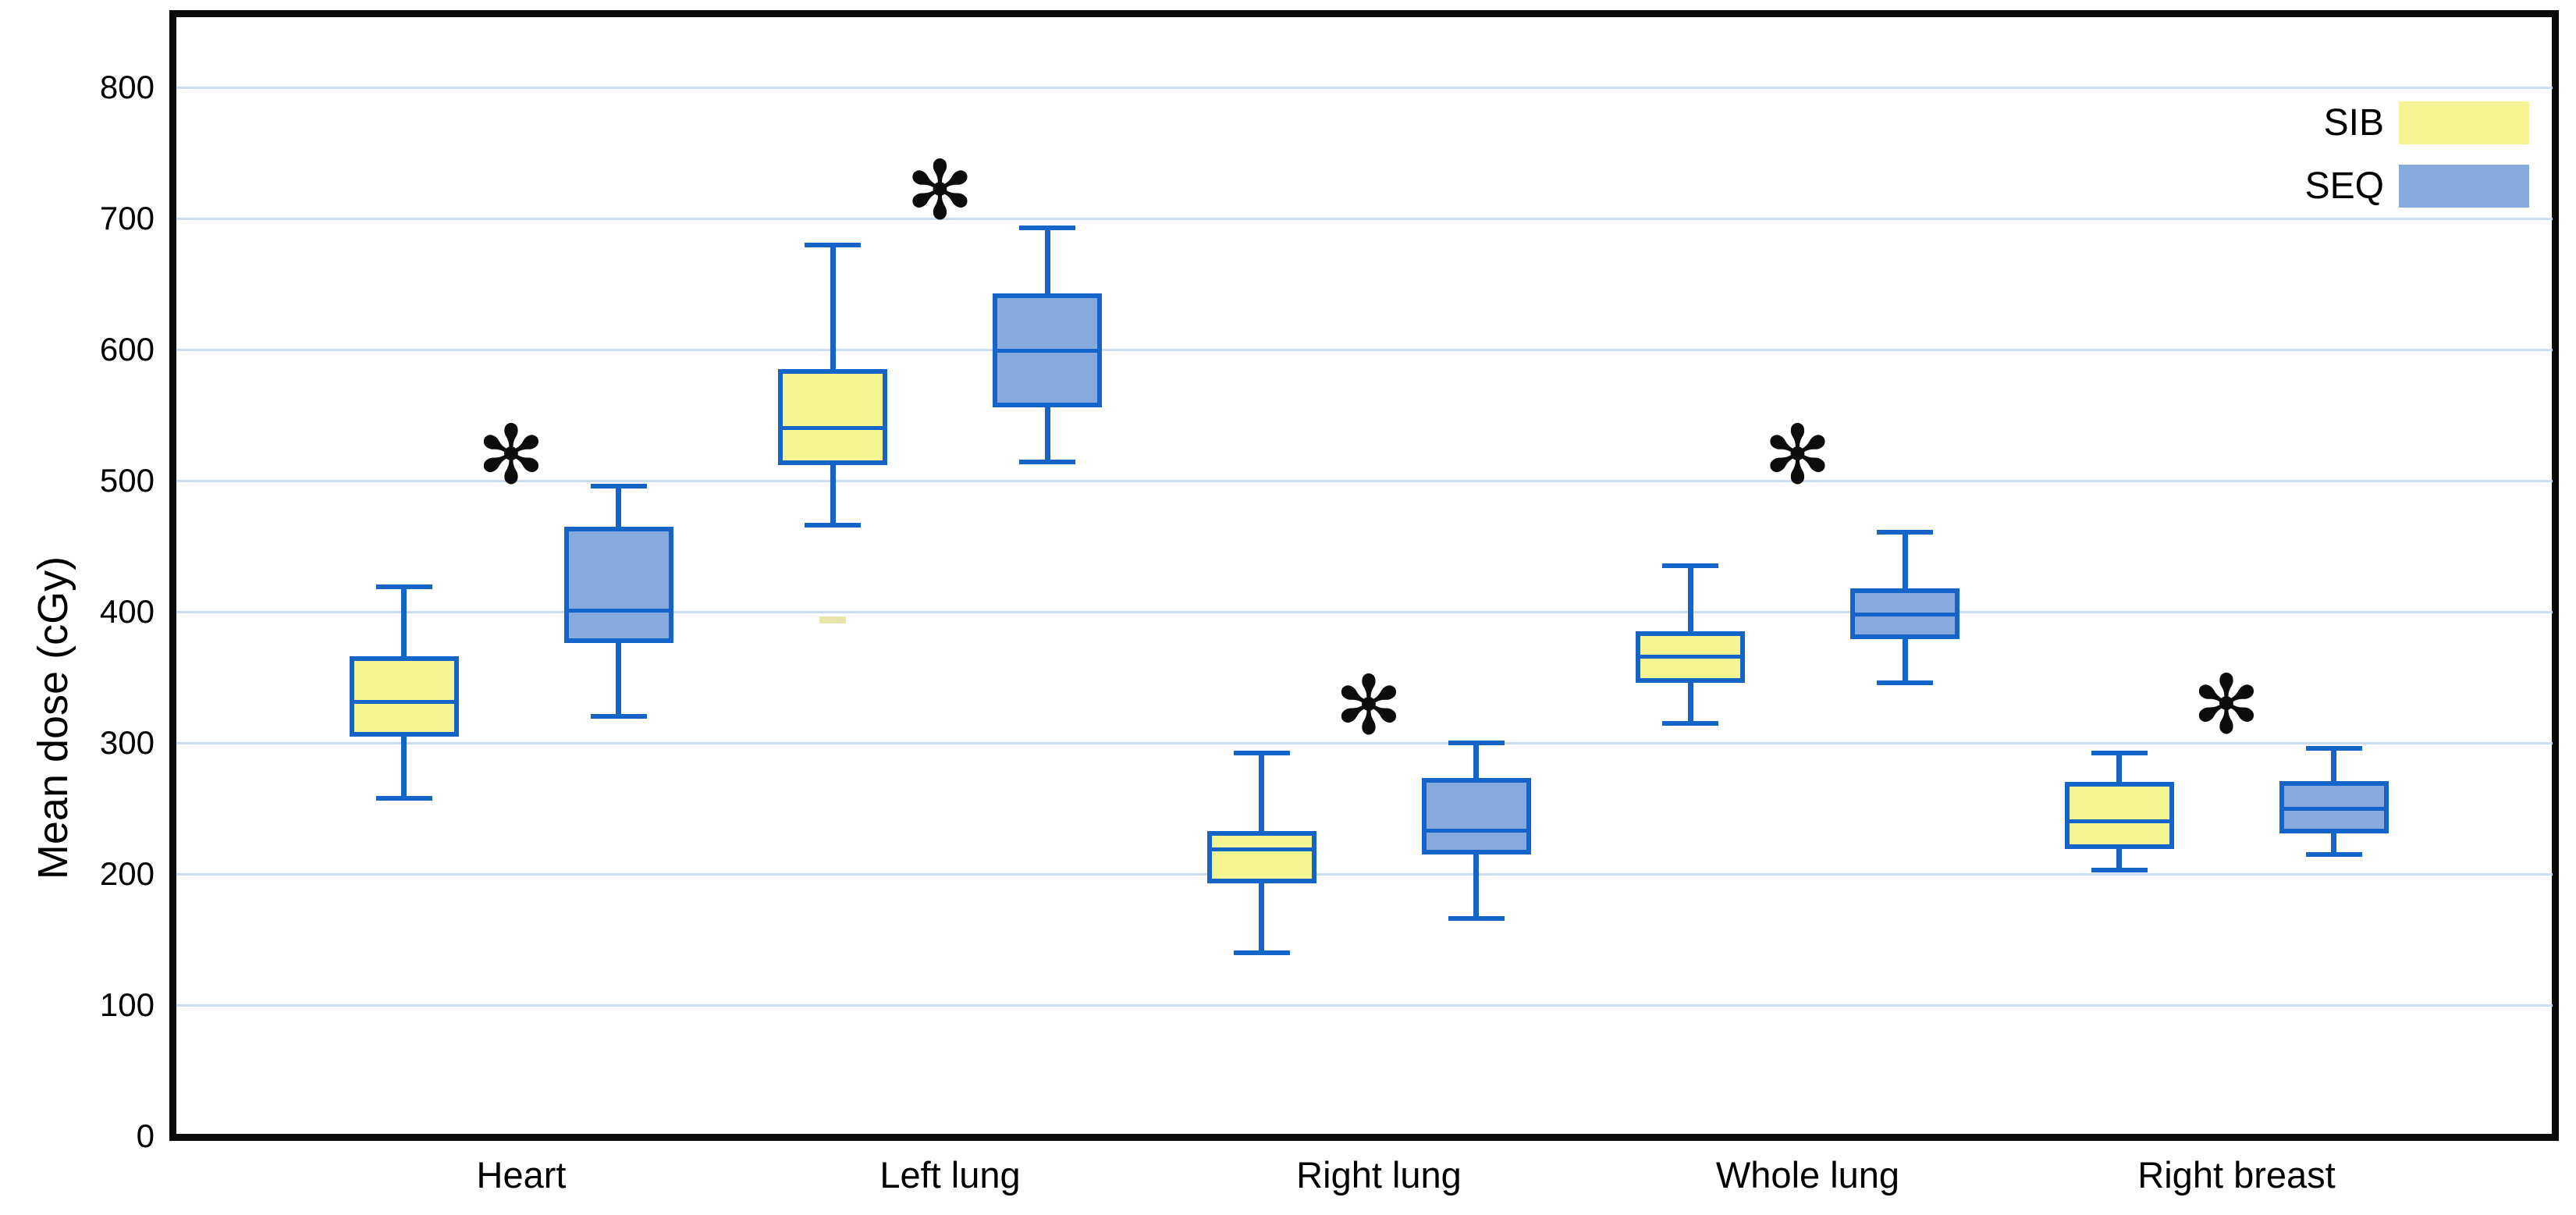  What do you see at coordinates (1262, 792) in the screenshot?
I see `whisker-upper-sib-right-lung` at bounding box center [1262, 792].